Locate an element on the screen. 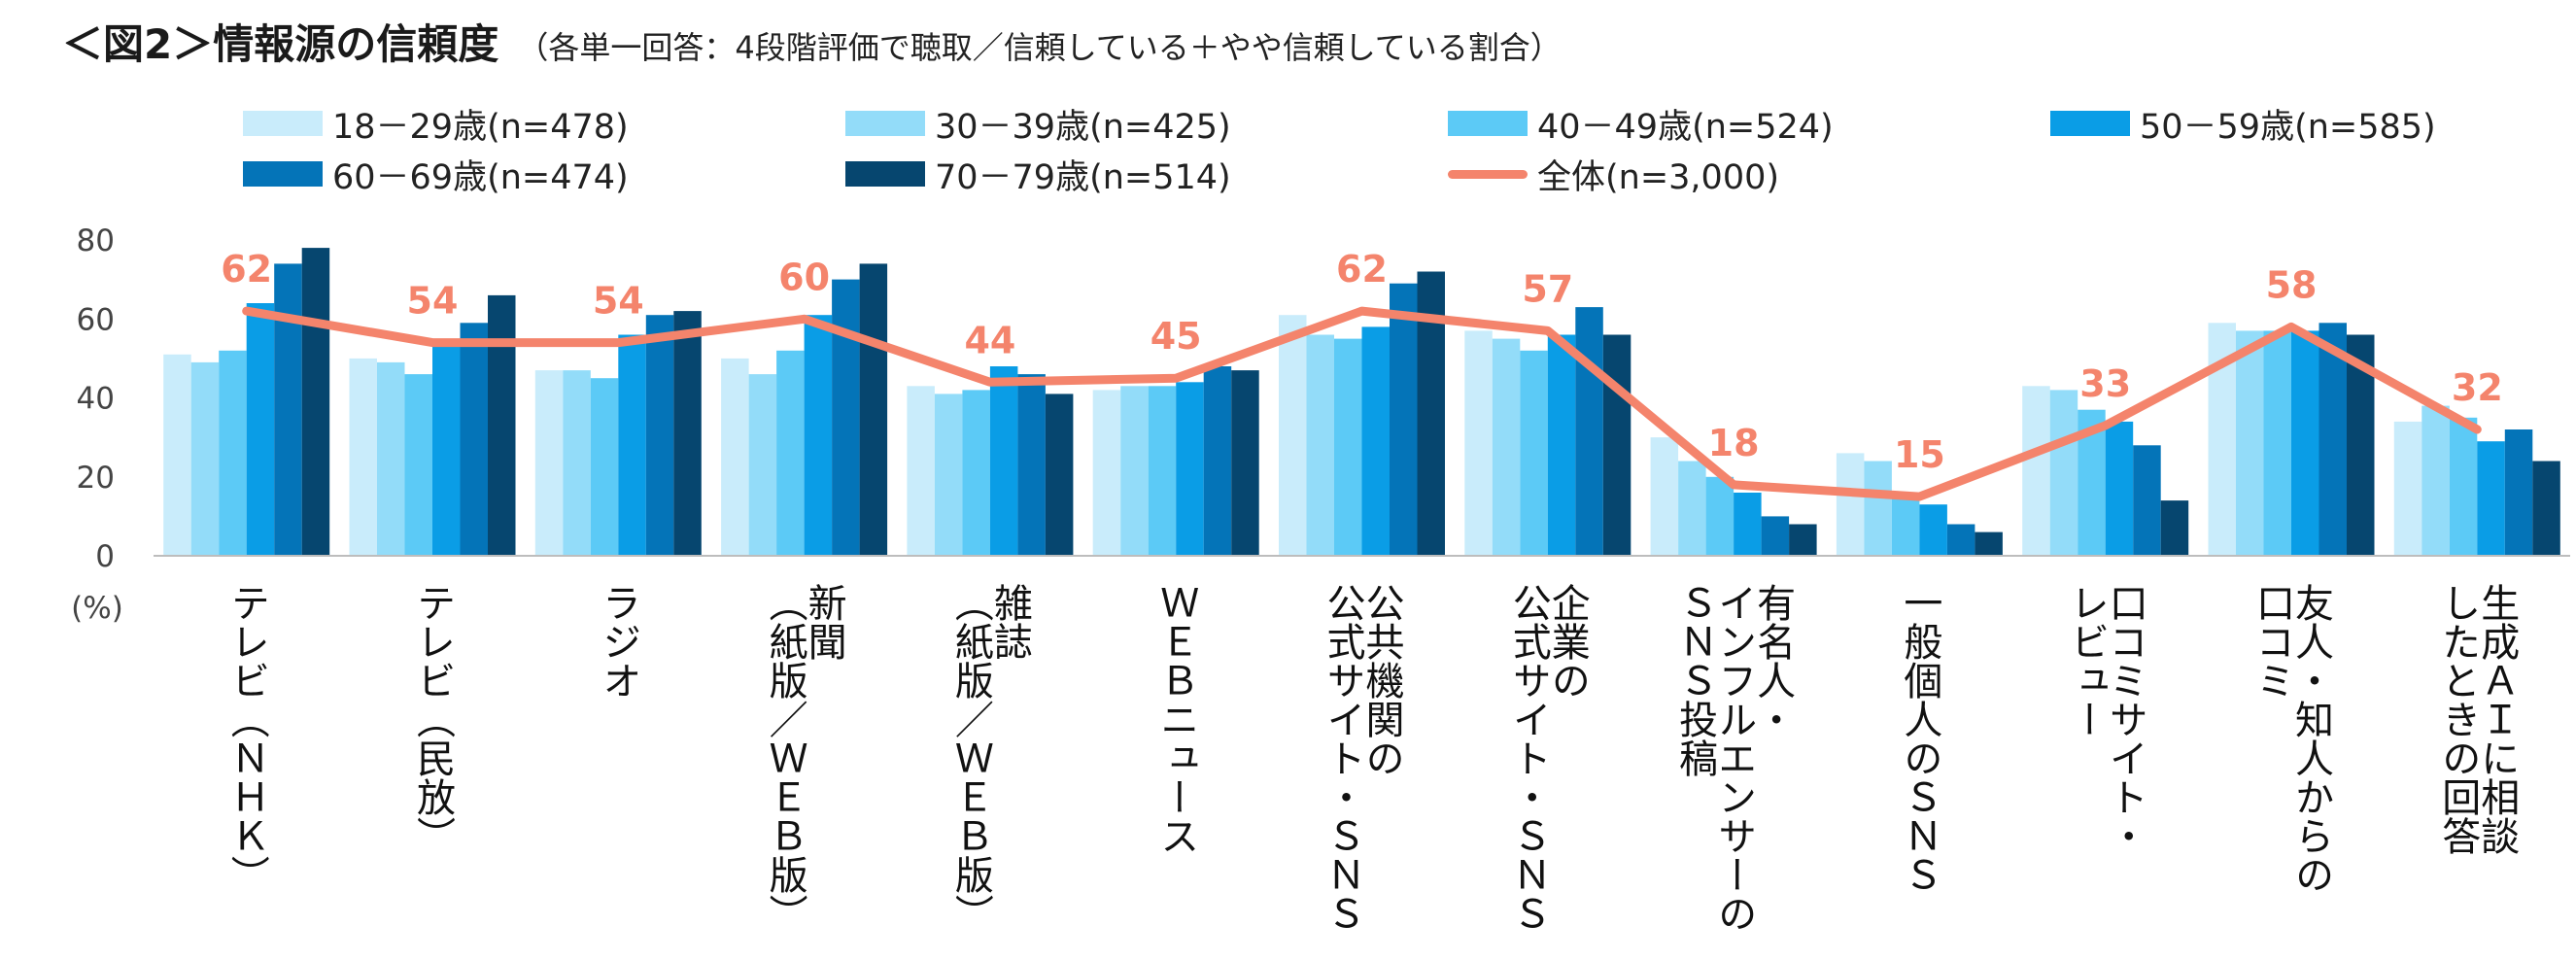 The width and height of the screenshot is (2576, 960). y-unit-label: (%) is located at coordinates (97, 608).